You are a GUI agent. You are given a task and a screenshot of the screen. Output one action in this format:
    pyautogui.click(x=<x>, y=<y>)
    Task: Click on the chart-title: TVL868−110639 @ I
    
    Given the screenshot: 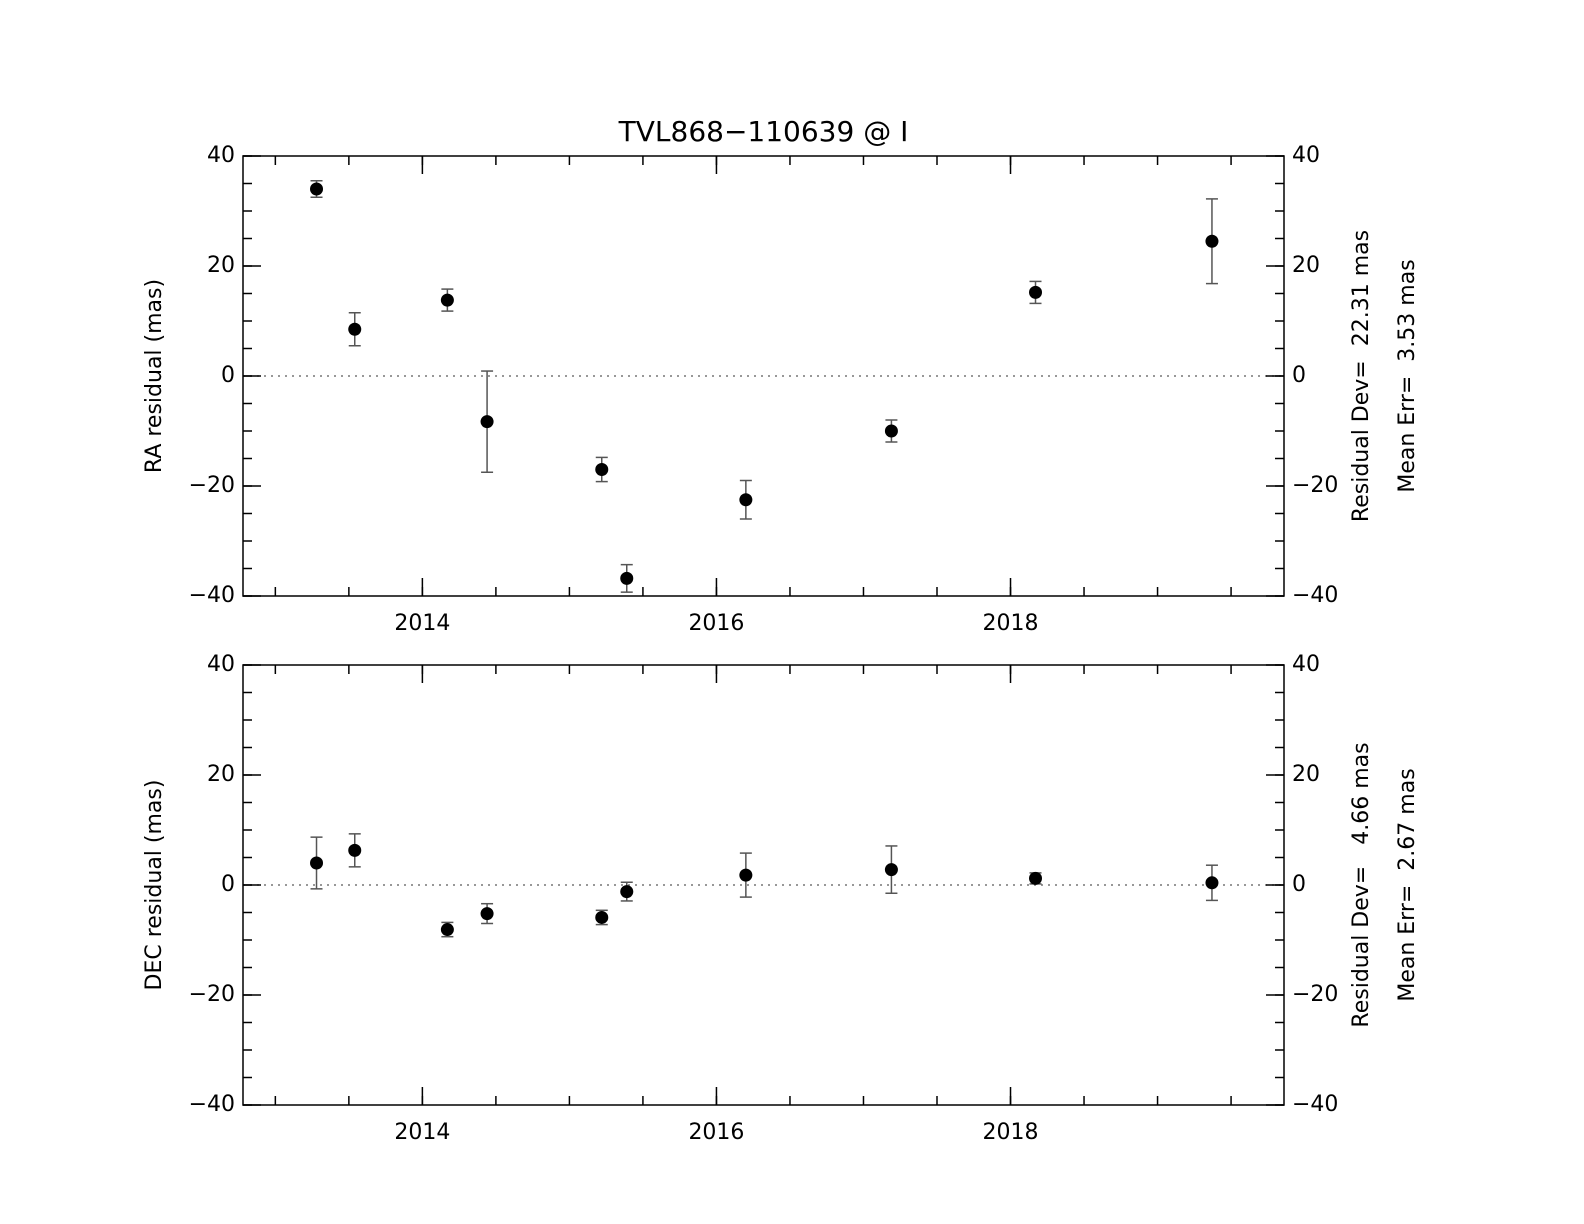 What is the action you would take?
    pyautogui.click(x=763, y=131)
    